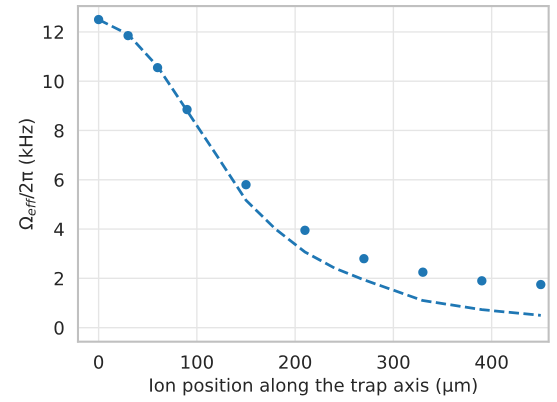 The width and height of the screenshot is (557, 402). Describe the element at coordinates (313, 387) in the screenshot. I see `x-axis-title: Ion position along the trap axis (μm)` at that location.